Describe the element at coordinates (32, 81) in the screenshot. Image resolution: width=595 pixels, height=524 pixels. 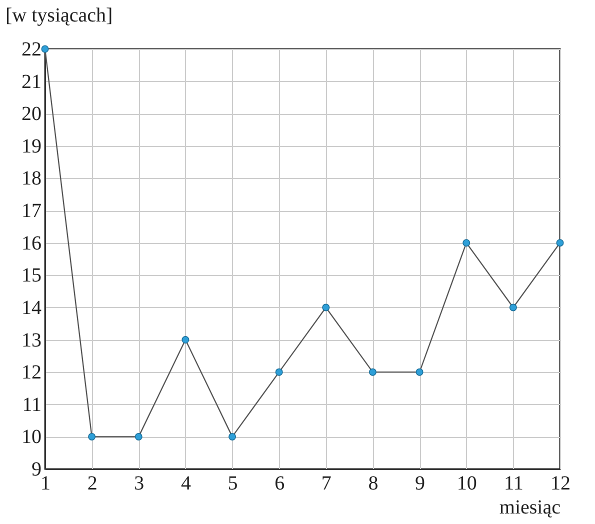
I see `y-tick-label: 21` at that location.